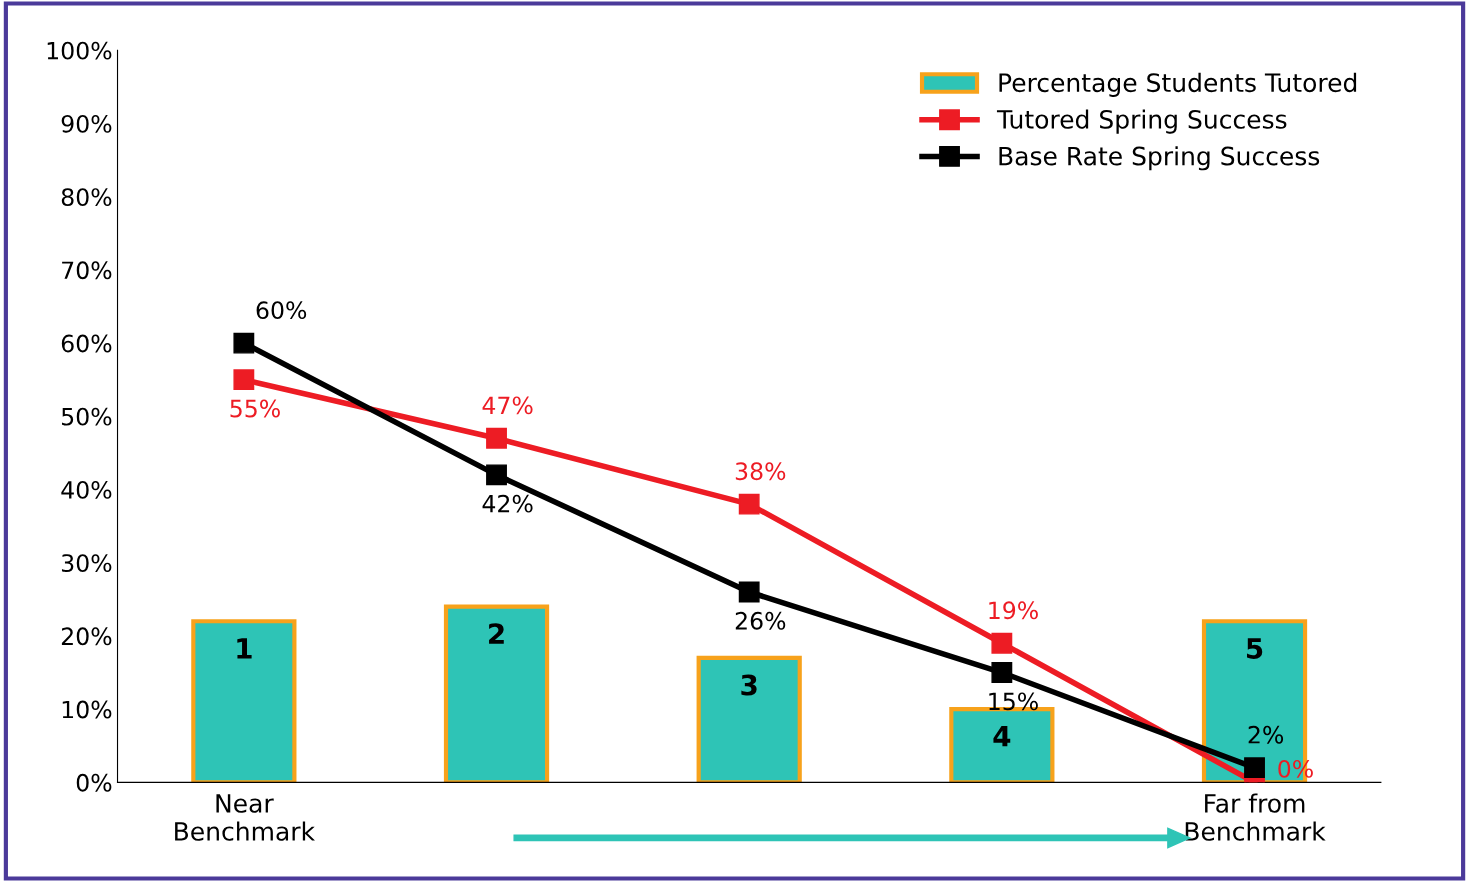  What do you see at coordinates (760, 471) in the screenshot?
I see `data-label: 38%` at bounding box center [760, 471].